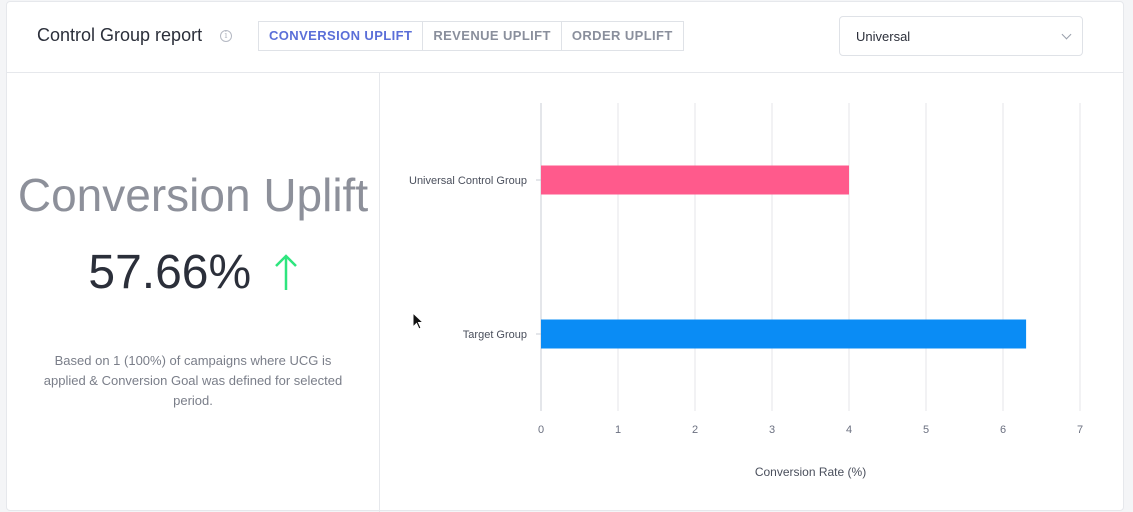 The image size is (1133, 512). Describe the element at coordinates (170, 272) in the screenshot. I see `uplift-value: 57.66%` at that location.